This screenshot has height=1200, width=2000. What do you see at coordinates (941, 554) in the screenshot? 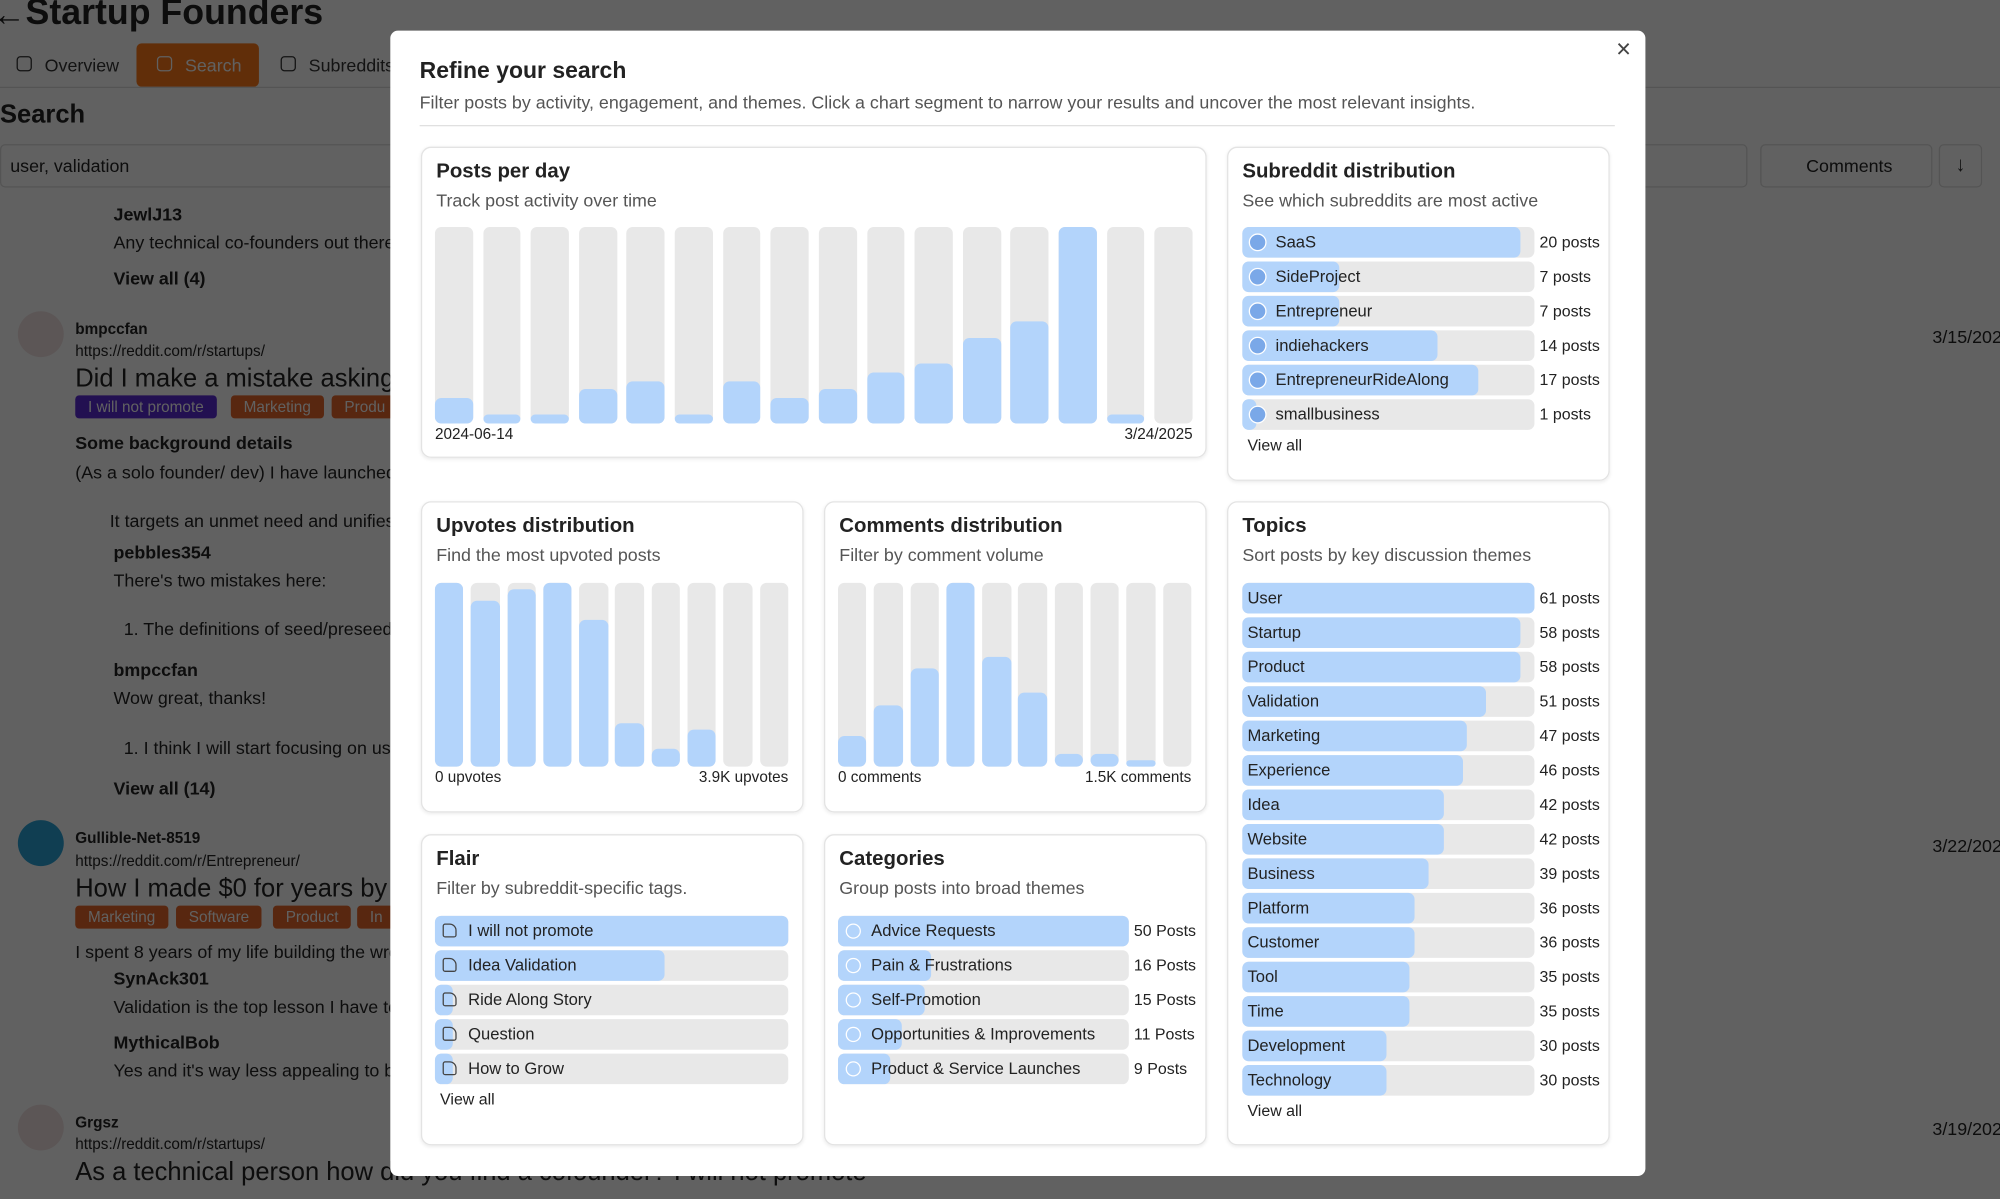
I see `card-subtitle: Filter by comment volume` at bounding box center [941, 554].